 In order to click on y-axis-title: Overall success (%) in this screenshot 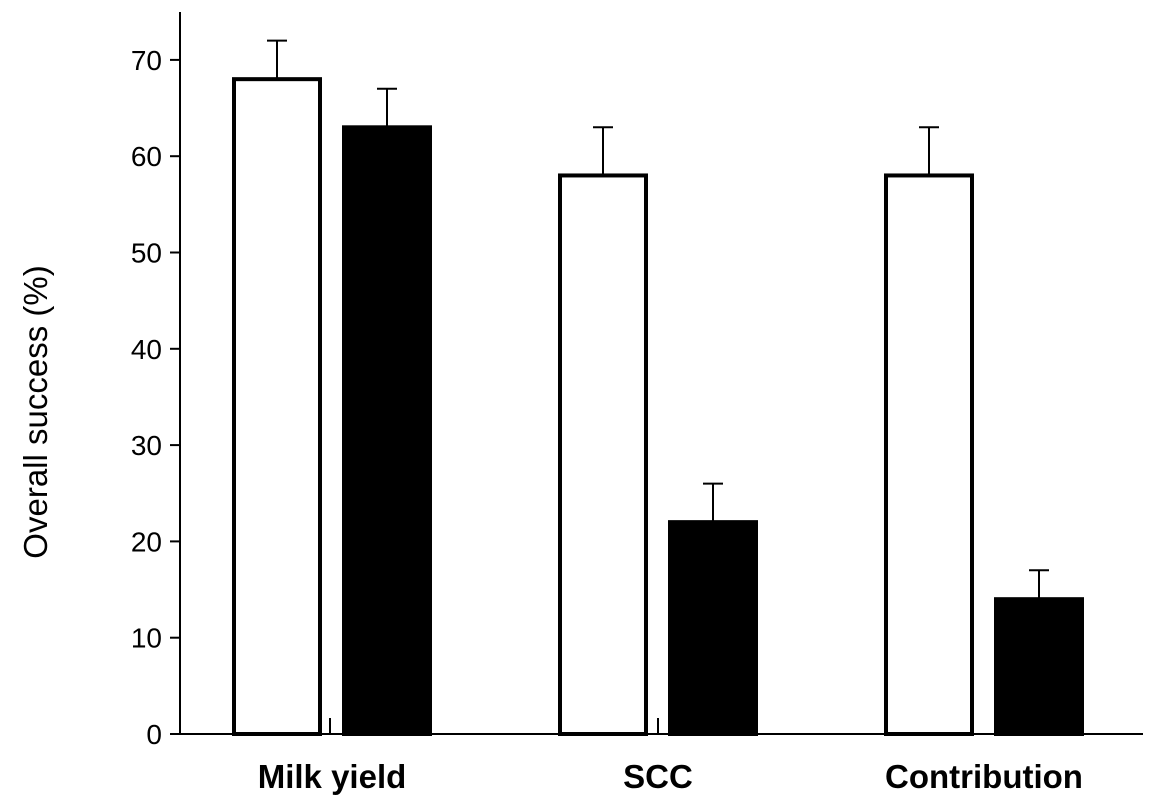, I will do `click(35, 411)`.